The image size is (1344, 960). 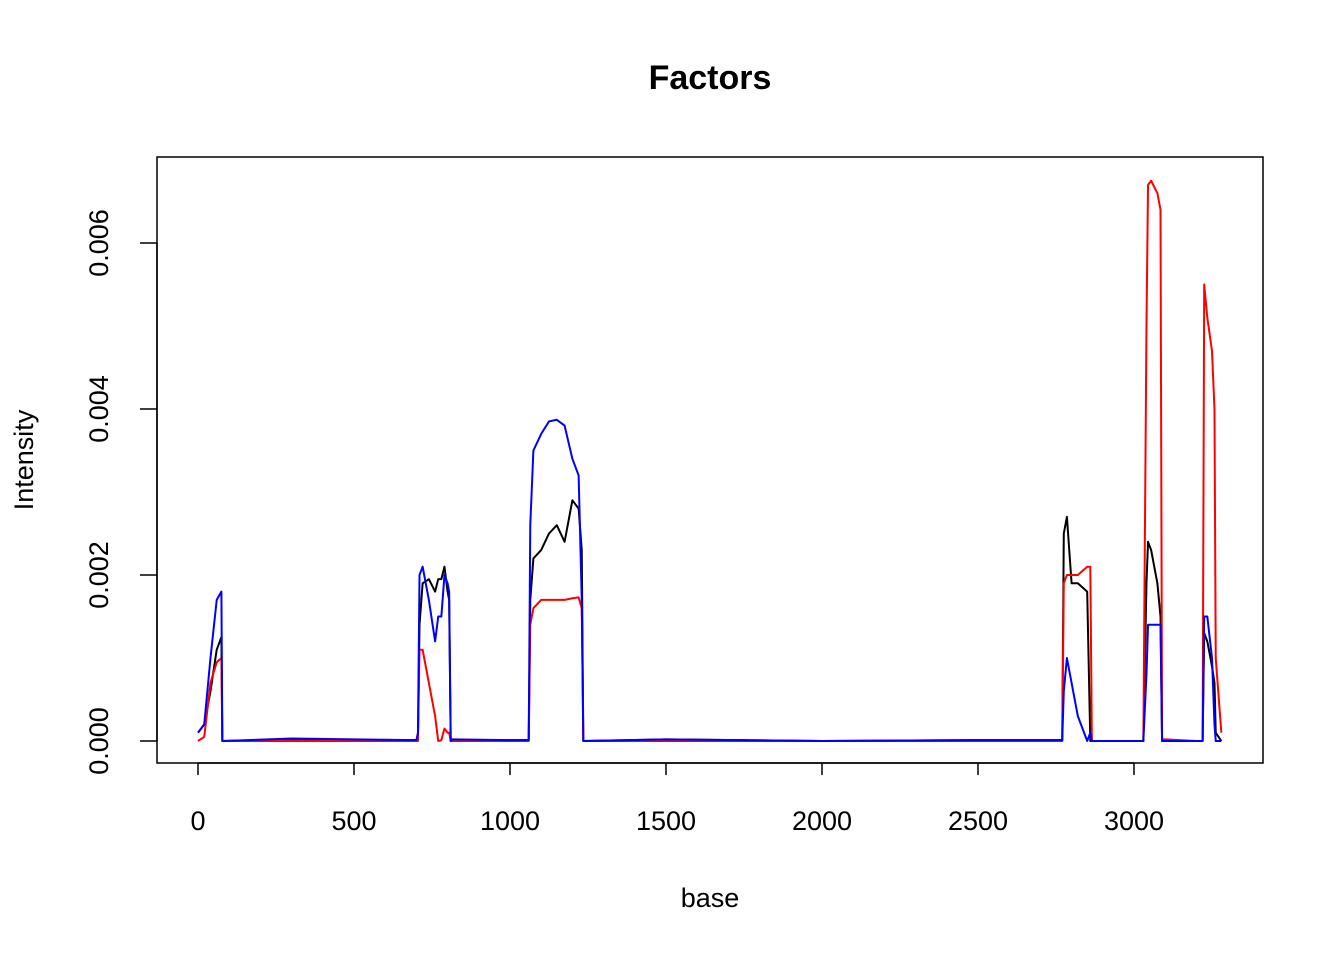 I want to click on x-tick-label: 2500, so click(x=978, y=821).